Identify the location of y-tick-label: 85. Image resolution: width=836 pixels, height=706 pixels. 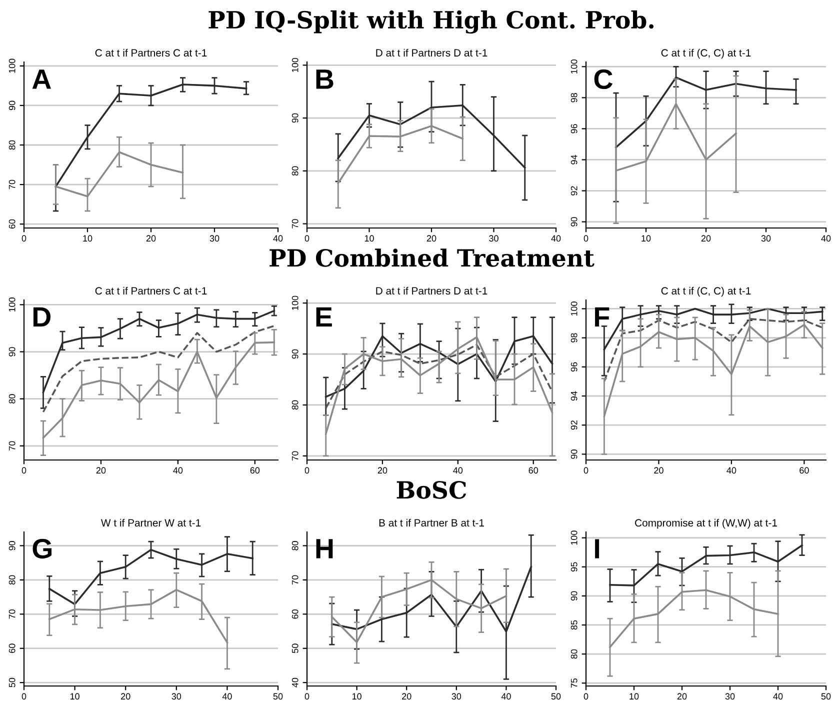
(574, 625).